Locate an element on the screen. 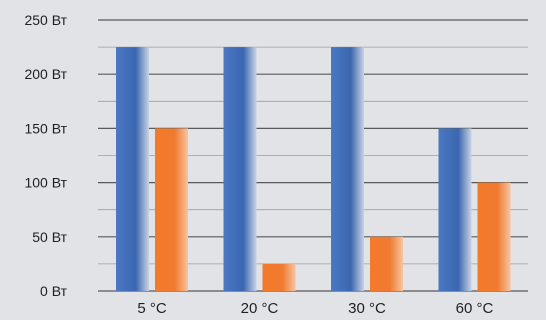 The image size is (546, 320). y-tick-label: 250 Вт is located at coordinates (45, 20).